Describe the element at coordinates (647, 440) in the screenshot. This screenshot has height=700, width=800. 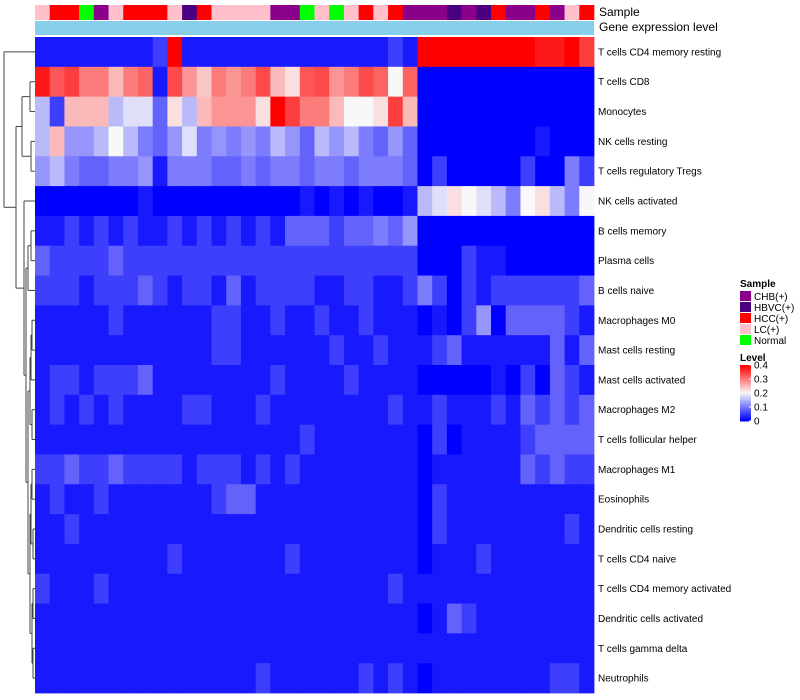
I see `row-label: T cells follicular helper` at that location.